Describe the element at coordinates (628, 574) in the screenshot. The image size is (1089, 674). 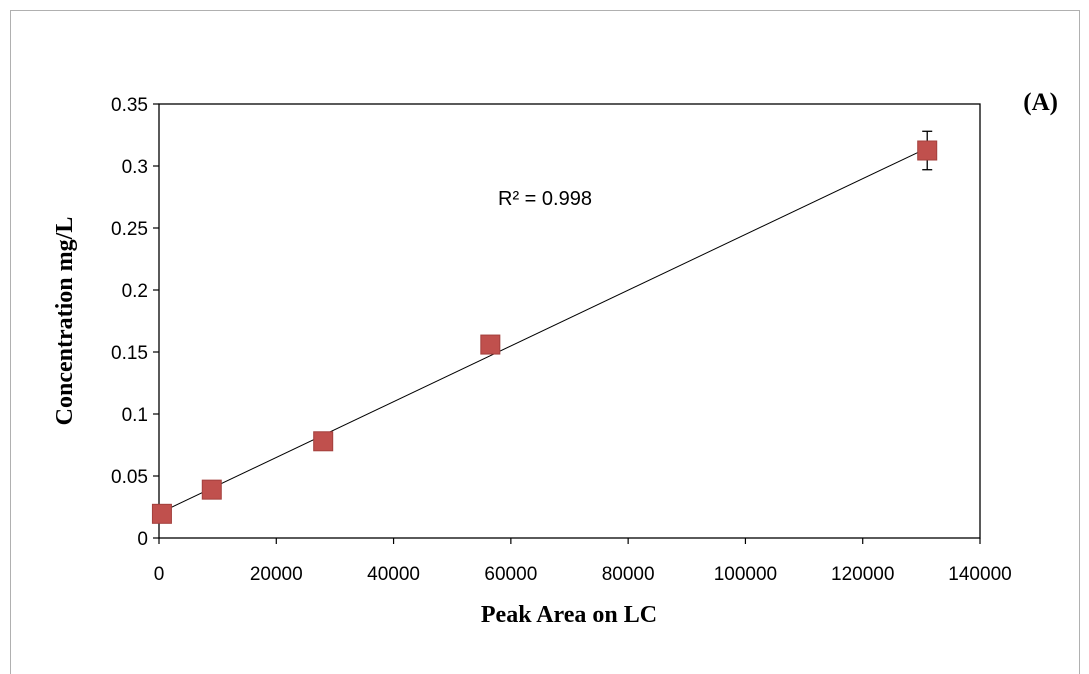
I see `x-tick-label: 80000` at that location.